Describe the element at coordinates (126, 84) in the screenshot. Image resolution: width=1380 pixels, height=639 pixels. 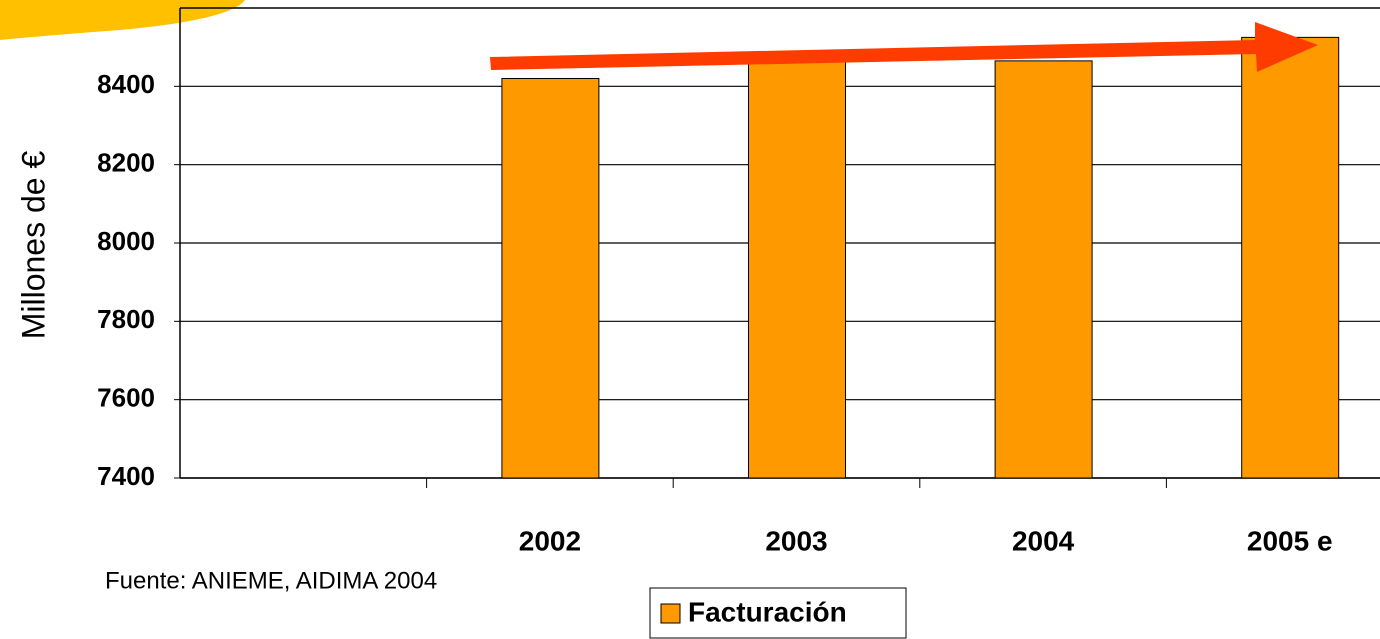
I see `y-tick-label: 8400` at that location.